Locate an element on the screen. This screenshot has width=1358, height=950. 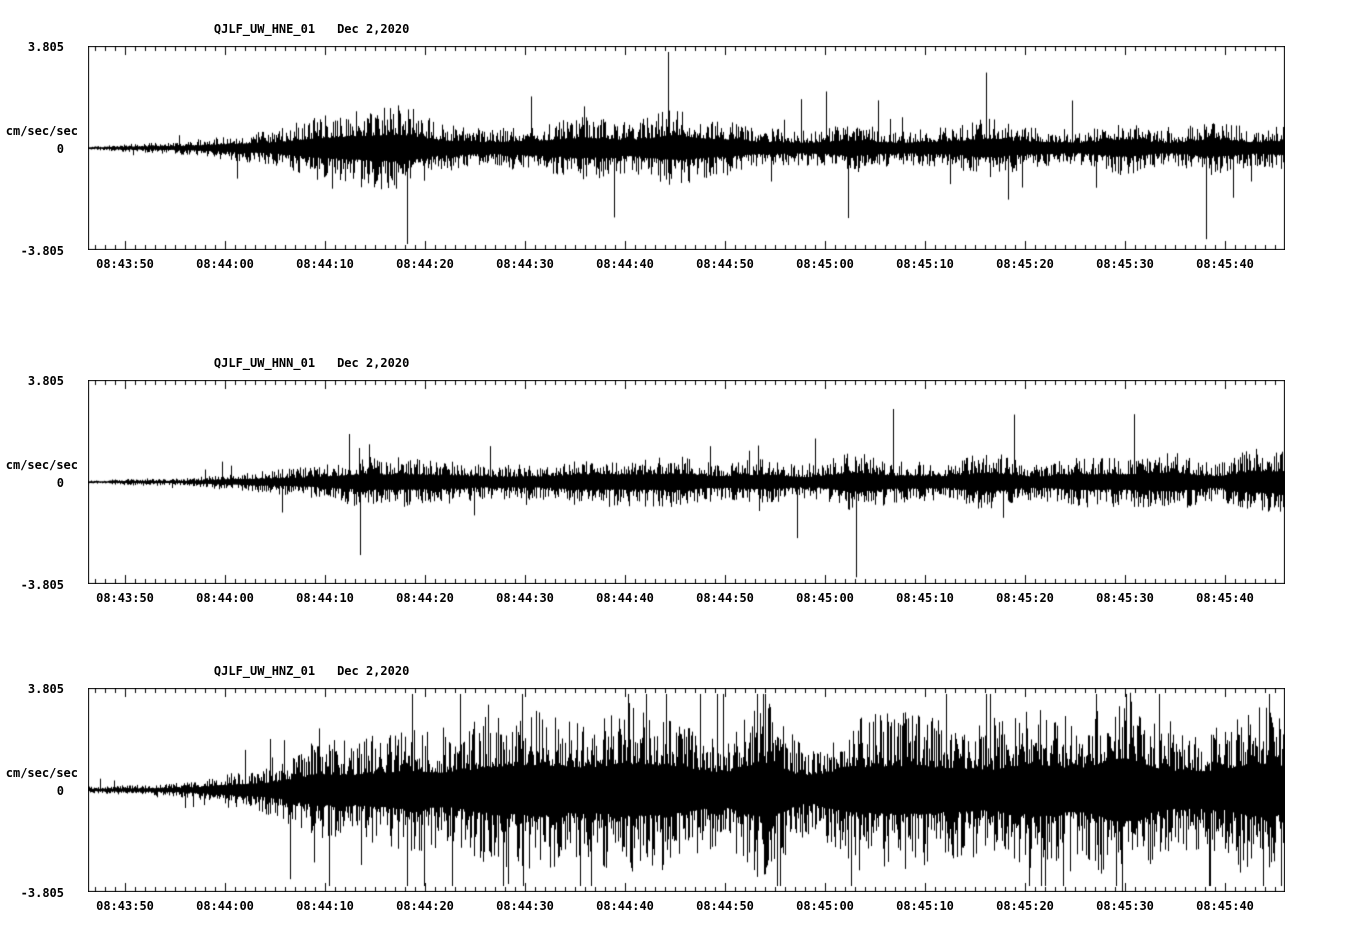
trace-title: QJLF_UW_HNZ_01 Dec 2,2020 is located at coordinates (297, 671).